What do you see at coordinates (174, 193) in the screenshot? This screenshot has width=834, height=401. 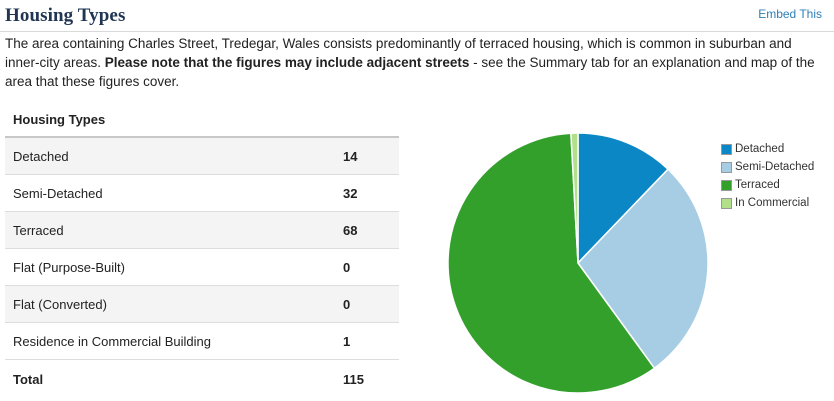 I see `row-label: Semi-Detached` at bounding box center [174, 193].